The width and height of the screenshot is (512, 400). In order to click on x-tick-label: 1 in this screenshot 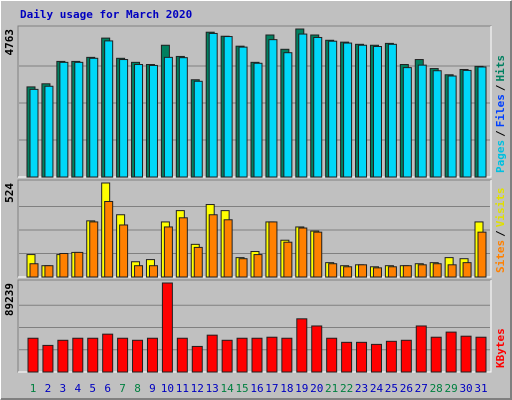, I will do `click(33, 388)`.